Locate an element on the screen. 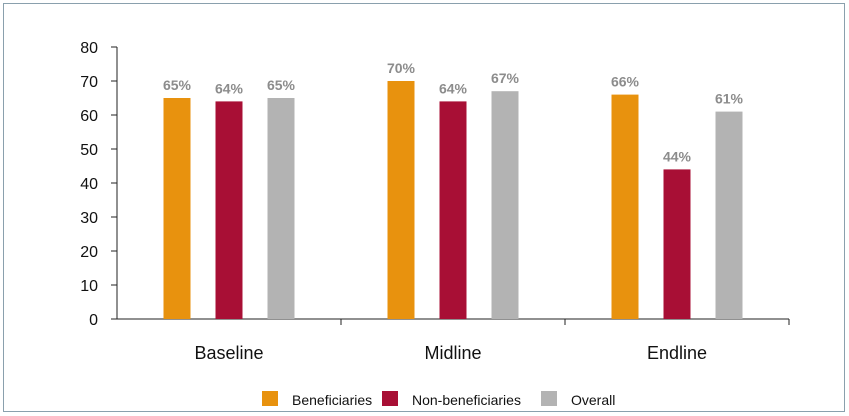  category-label: Baseline is located at coordinates (228, 353).